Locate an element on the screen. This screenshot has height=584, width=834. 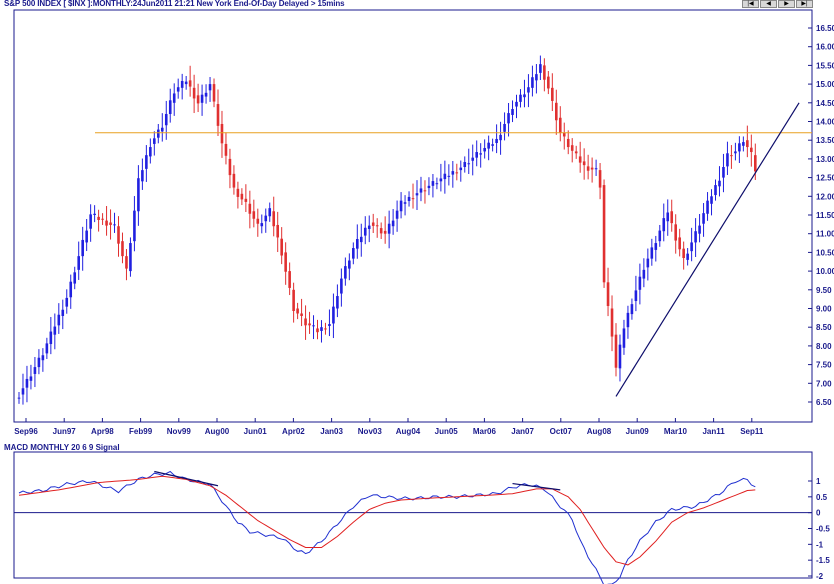
previous-page-button: ◀ is located at coordinates (768, 4).